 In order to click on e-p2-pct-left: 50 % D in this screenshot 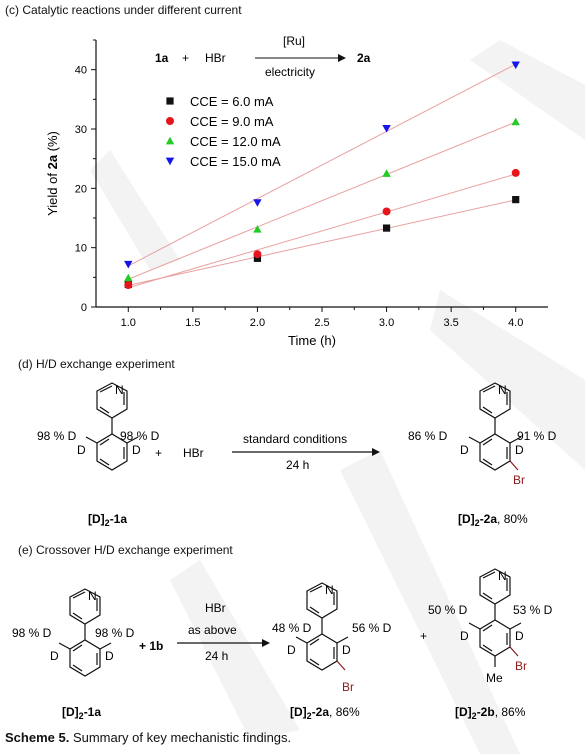, I will do `click(448, 610)`.